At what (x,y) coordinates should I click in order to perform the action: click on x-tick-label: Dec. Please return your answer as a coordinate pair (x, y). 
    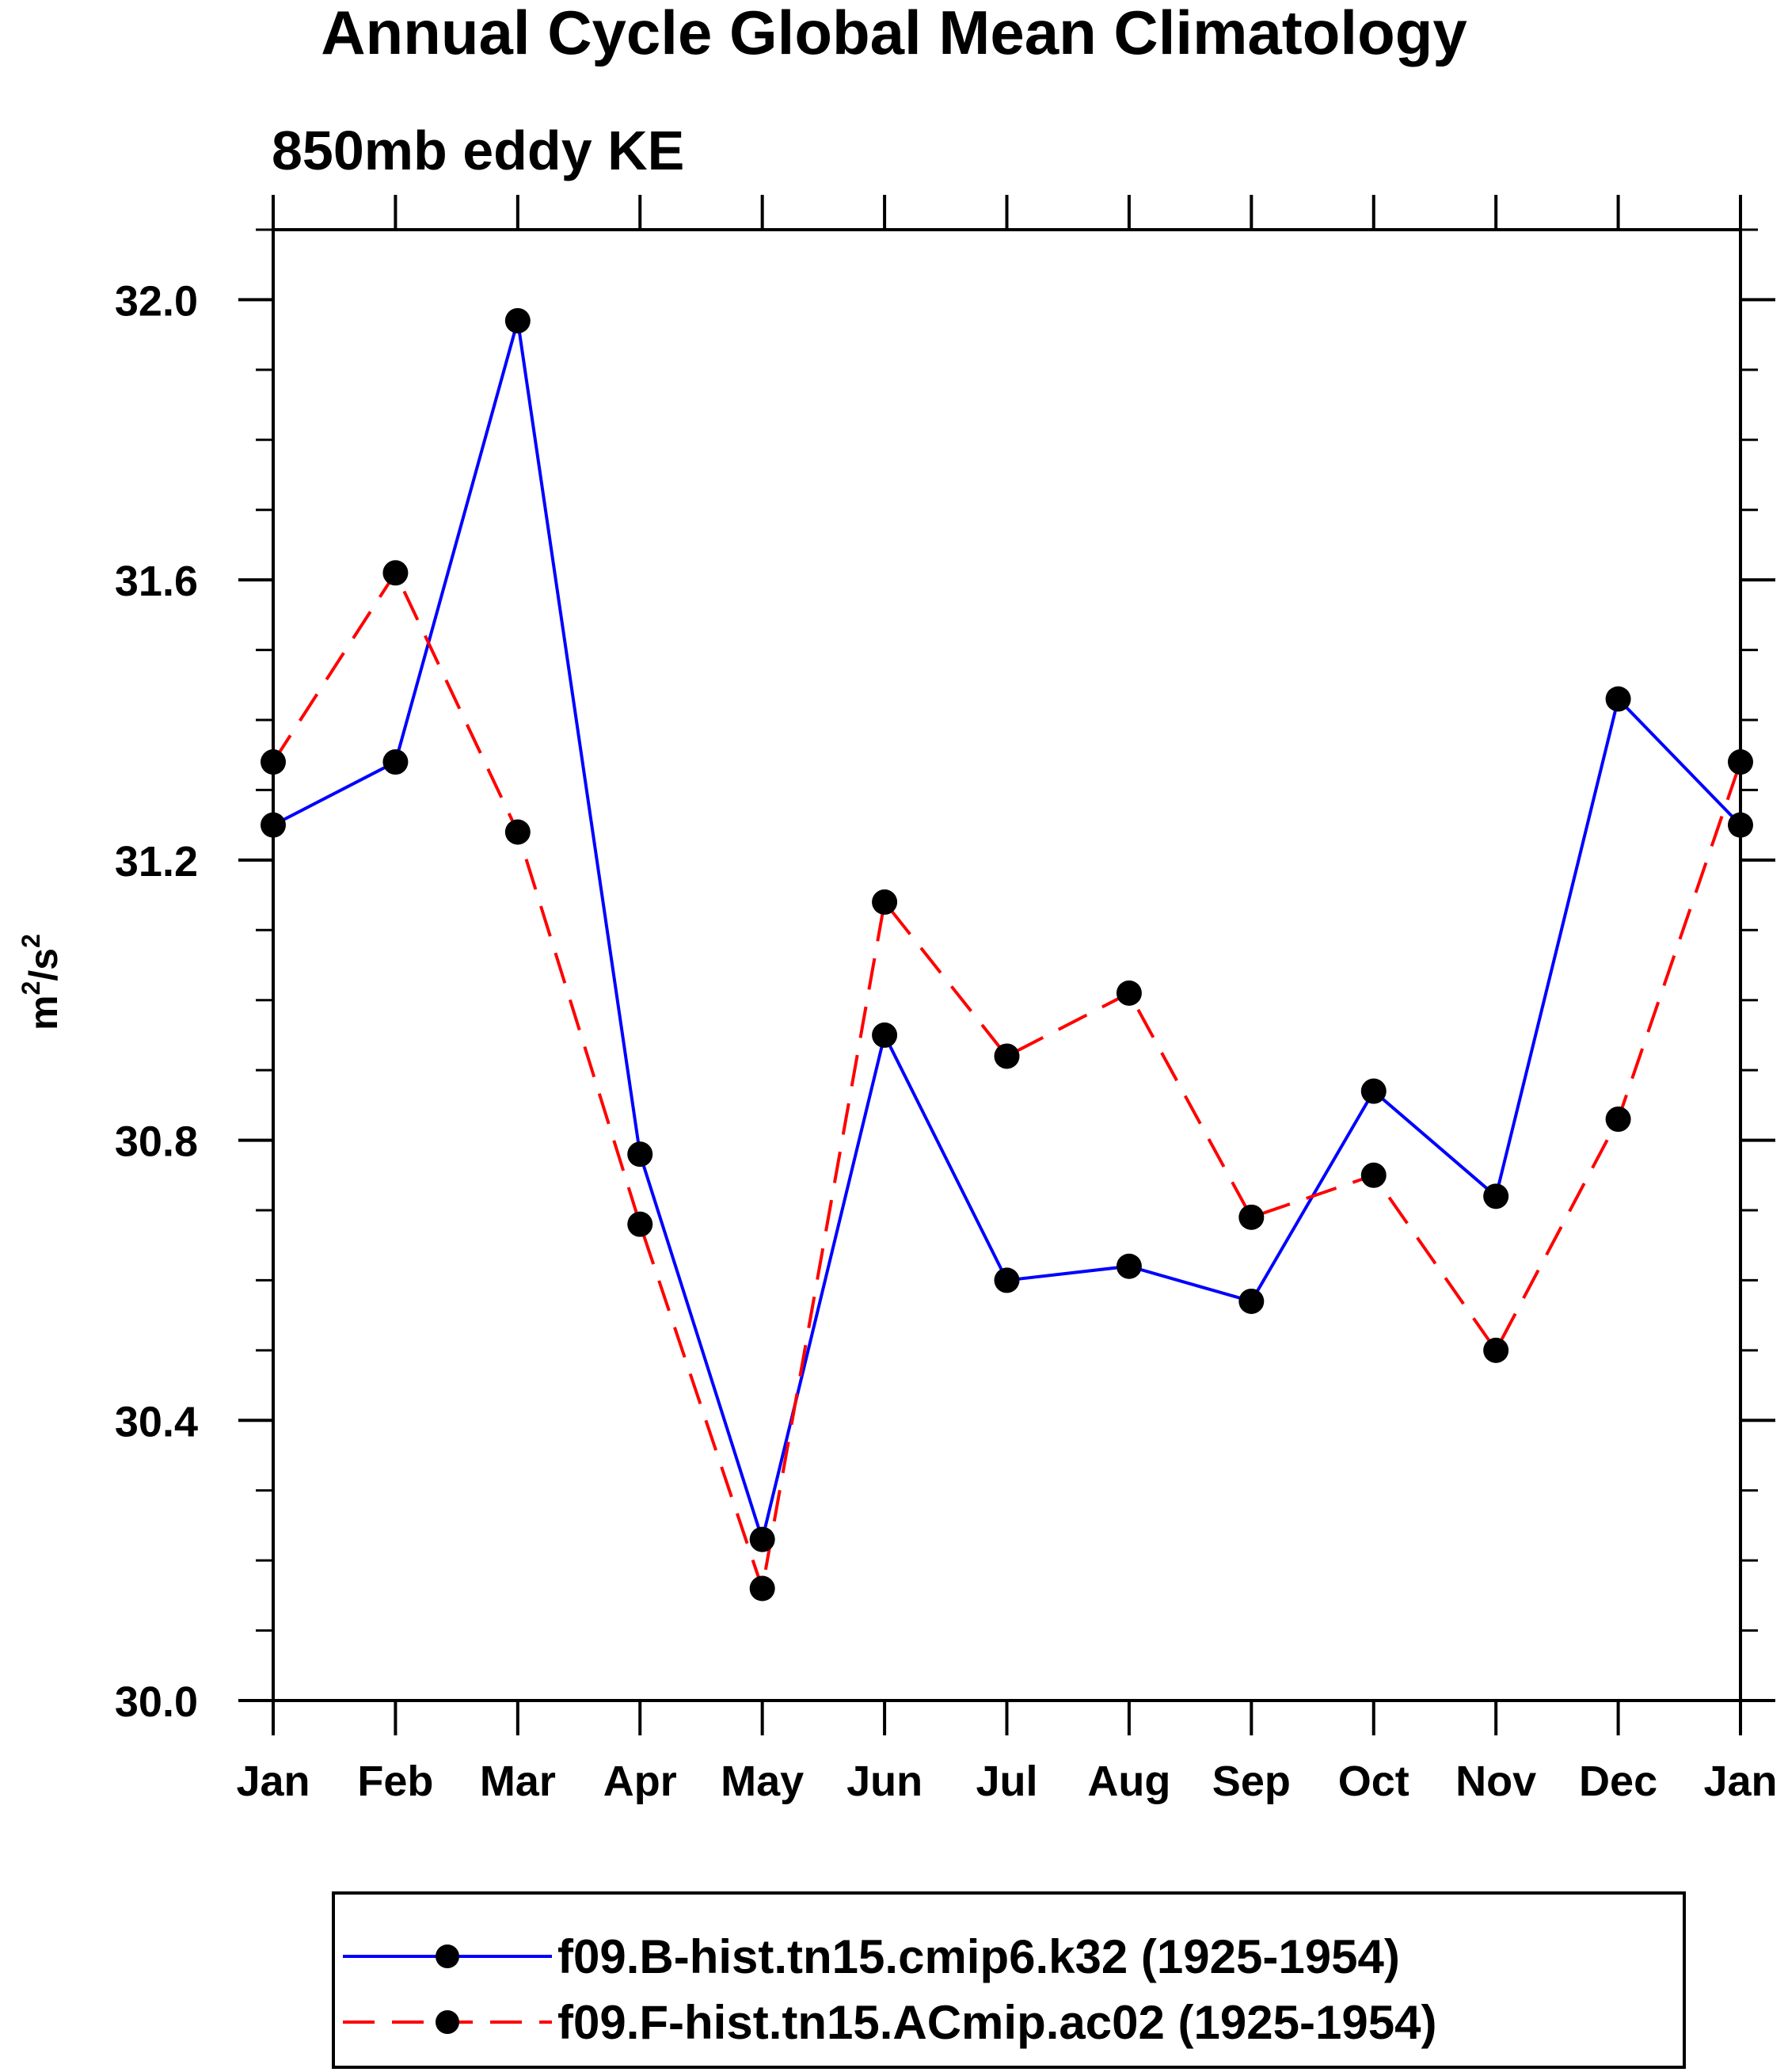
    Looking at the image, I should click on (1618, 1781).